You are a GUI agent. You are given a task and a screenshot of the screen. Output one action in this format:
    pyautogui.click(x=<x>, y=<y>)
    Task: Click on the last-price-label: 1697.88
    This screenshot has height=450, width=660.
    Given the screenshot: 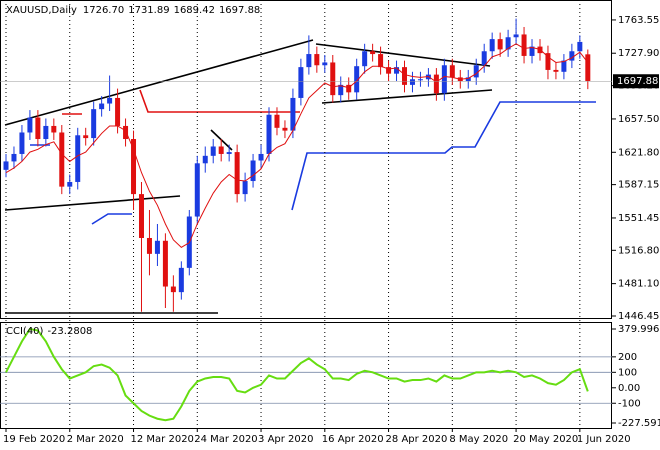 What is the action you would take?
    pyautogui.click(x=637, y=81)
    